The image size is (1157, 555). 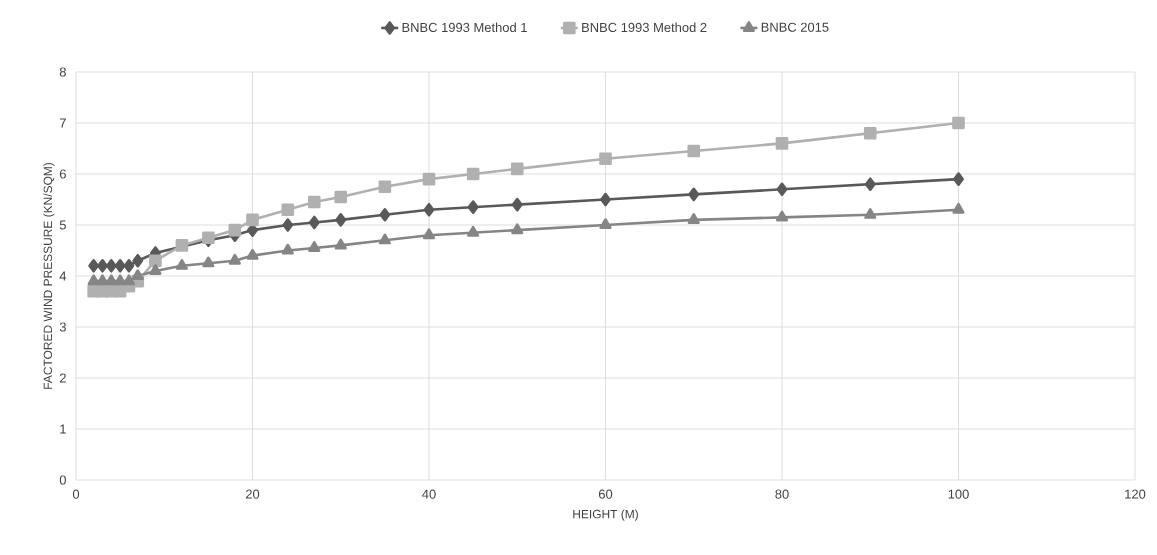 I want to click on y-tick-label: 4, so click(x=63, y=276).